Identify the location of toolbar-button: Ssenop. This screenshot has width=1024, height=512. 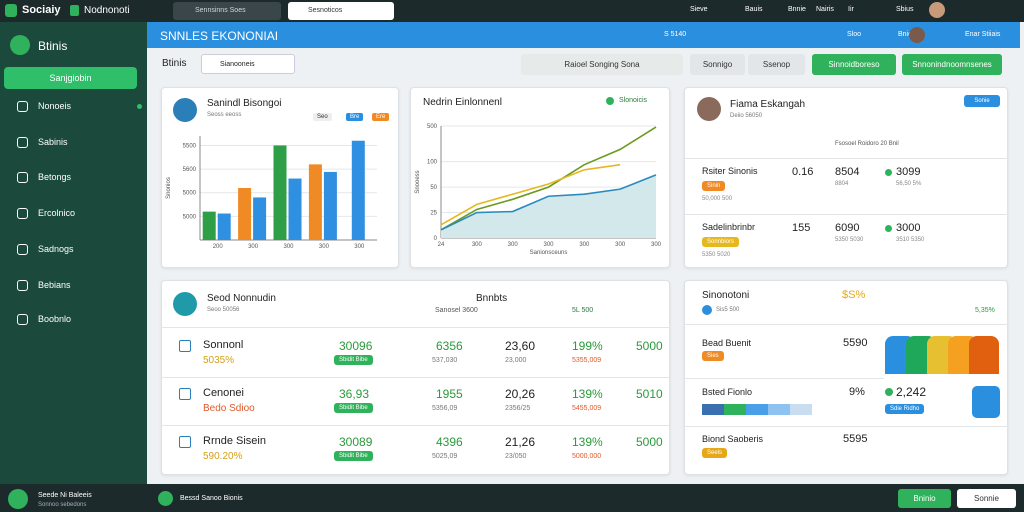
(776, 64).